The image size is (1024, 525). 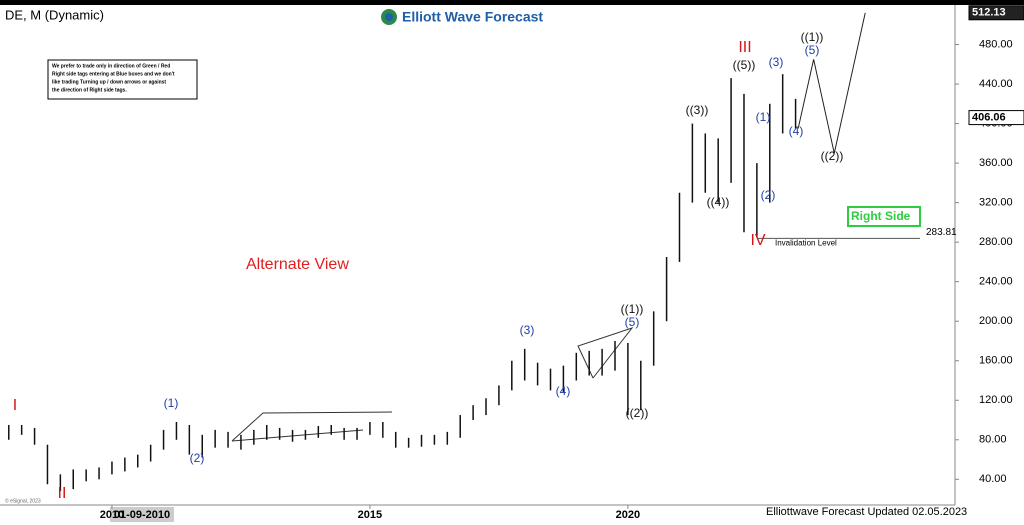 What do you see at coordinates (996, 321) in the screenshot?
I see `y-tick-label: 200.00` at bounding box center [996, 321].